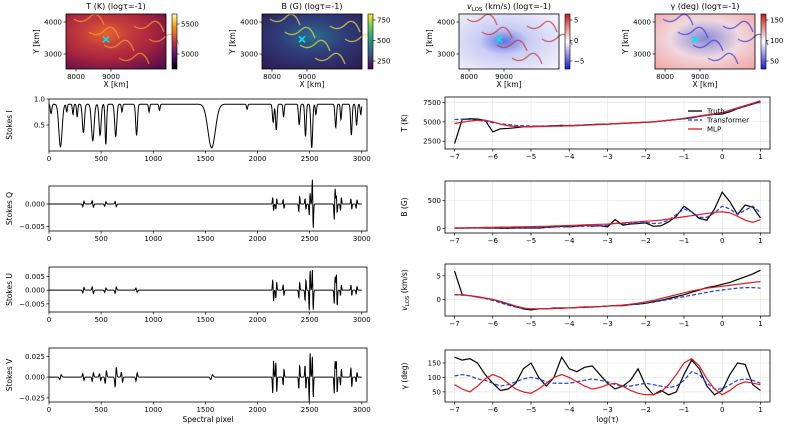 This screenshot has width=793, height=427. I want to click on y-tick-label: 0.005, so click(35, 277).